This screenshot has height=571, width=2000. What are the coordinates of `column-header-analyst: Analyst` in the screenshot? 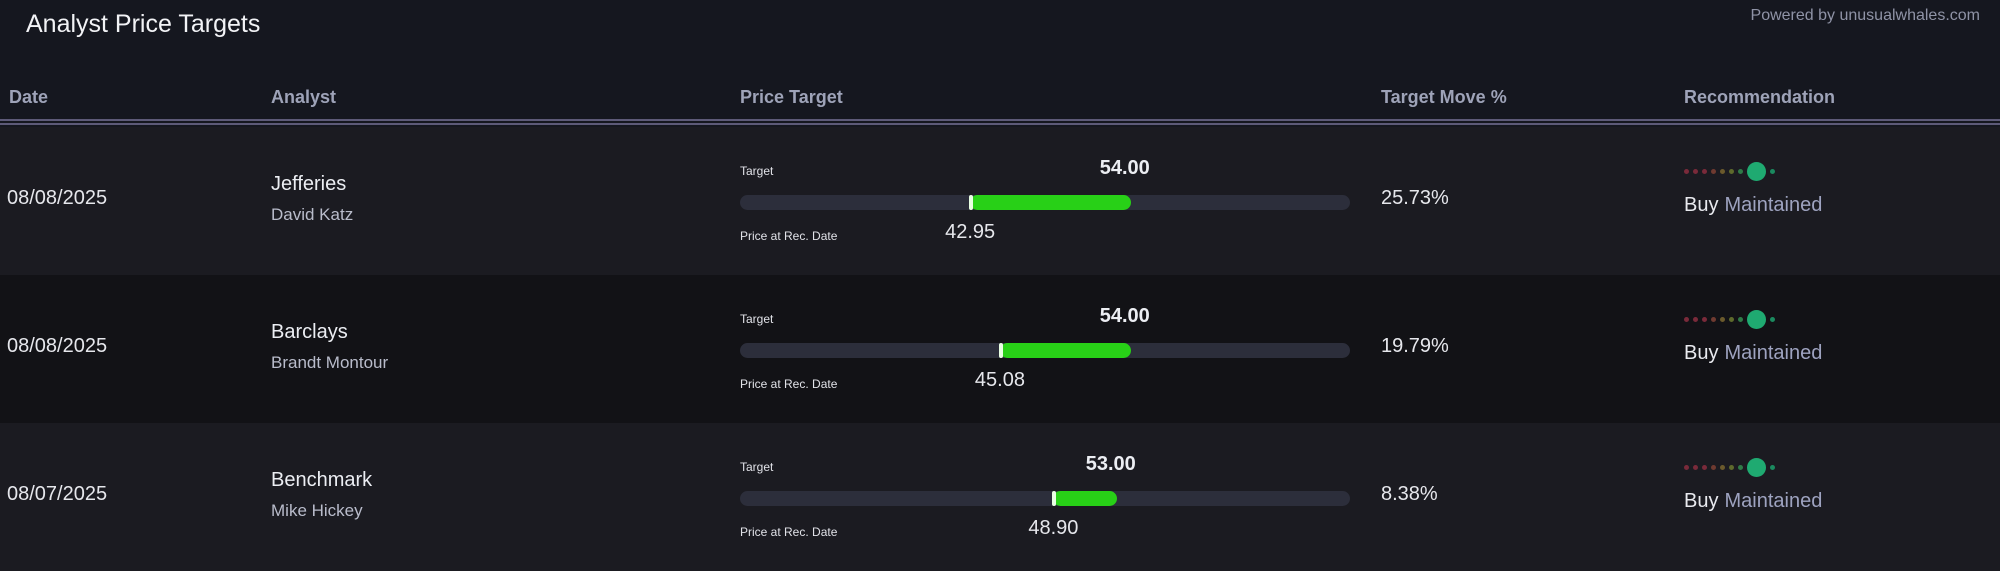 It's located at (304, 97).